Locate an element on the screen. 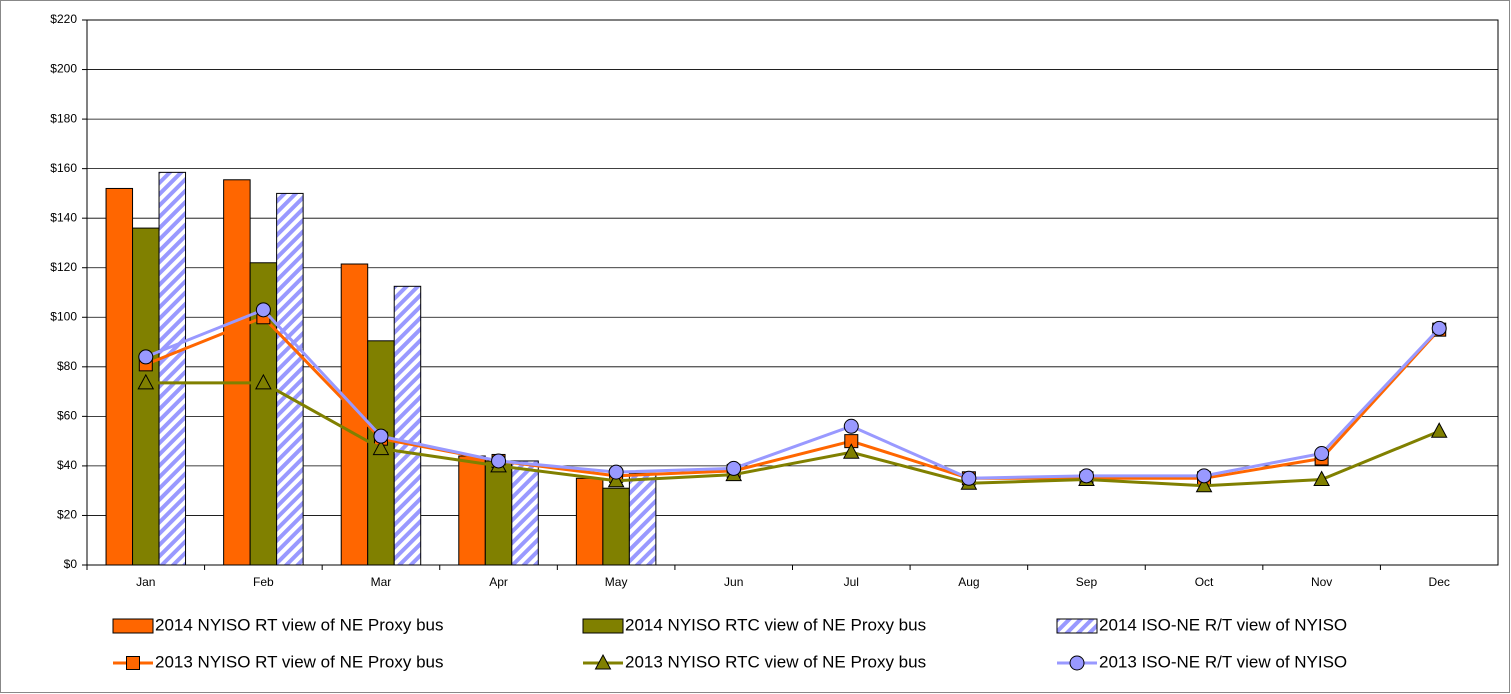 The height and width of the screenshot is (694, 1511). y-tick-label: $140 is located at coordinates (63, 217).